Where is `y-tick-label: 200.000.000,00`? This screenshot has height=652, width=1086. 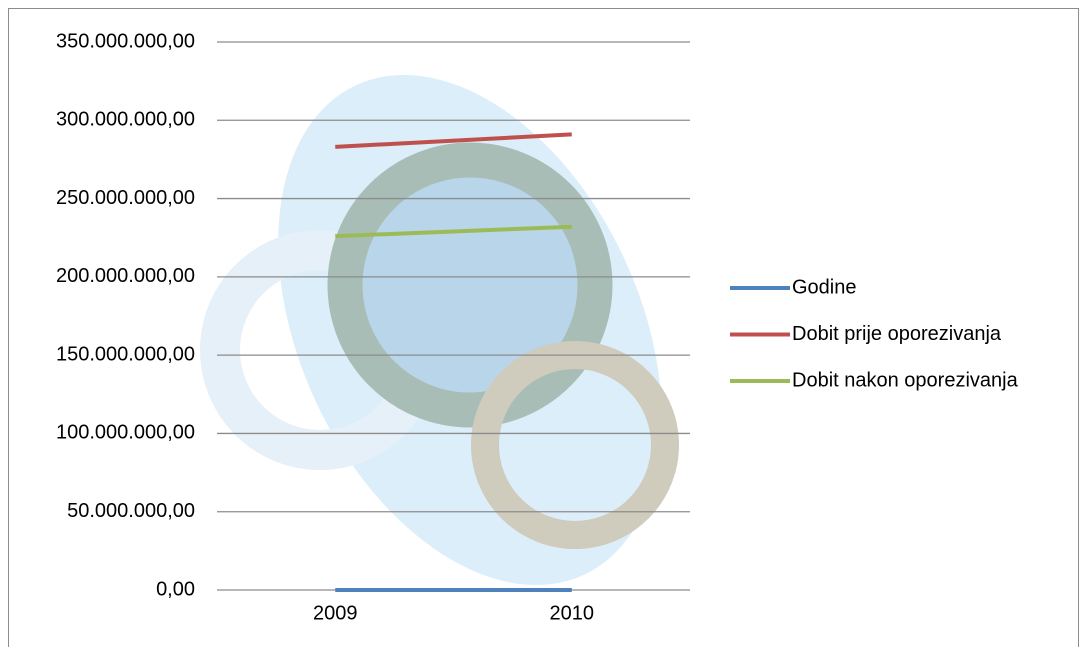
y-tick-label: 200.000.000,00 is located at coordinates (125, 276).